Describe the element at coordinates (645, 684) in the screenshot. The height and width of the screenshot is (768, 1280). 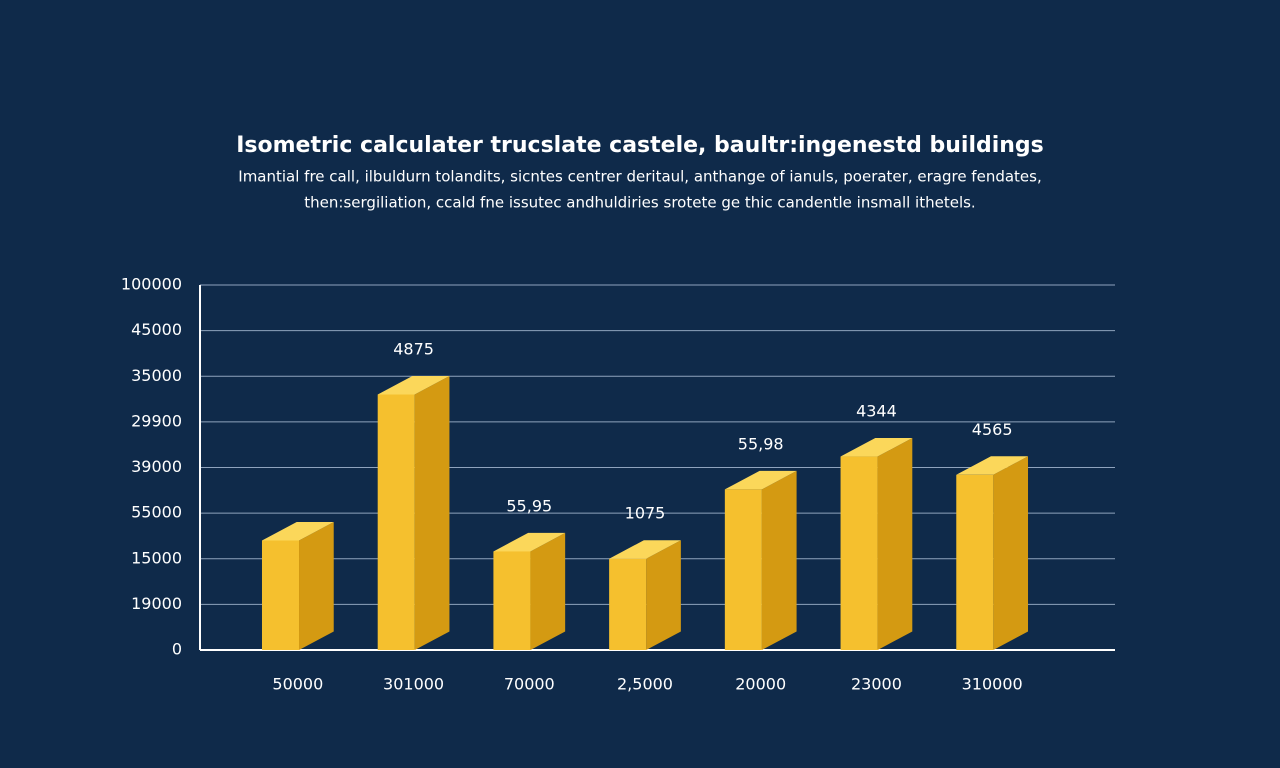
I see `x-tick-label: 2,5000` at that location.